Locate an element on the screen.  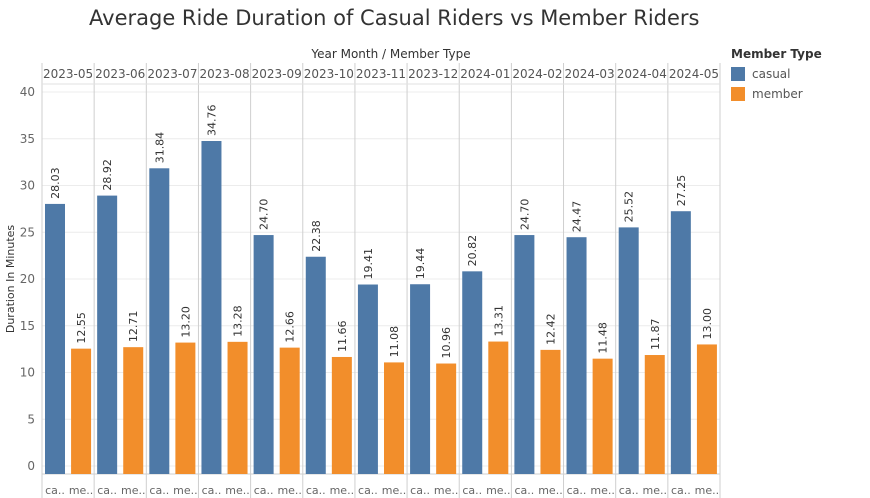
data-label-member-2023-12: 10.96 is located at coordinates (446, 343).